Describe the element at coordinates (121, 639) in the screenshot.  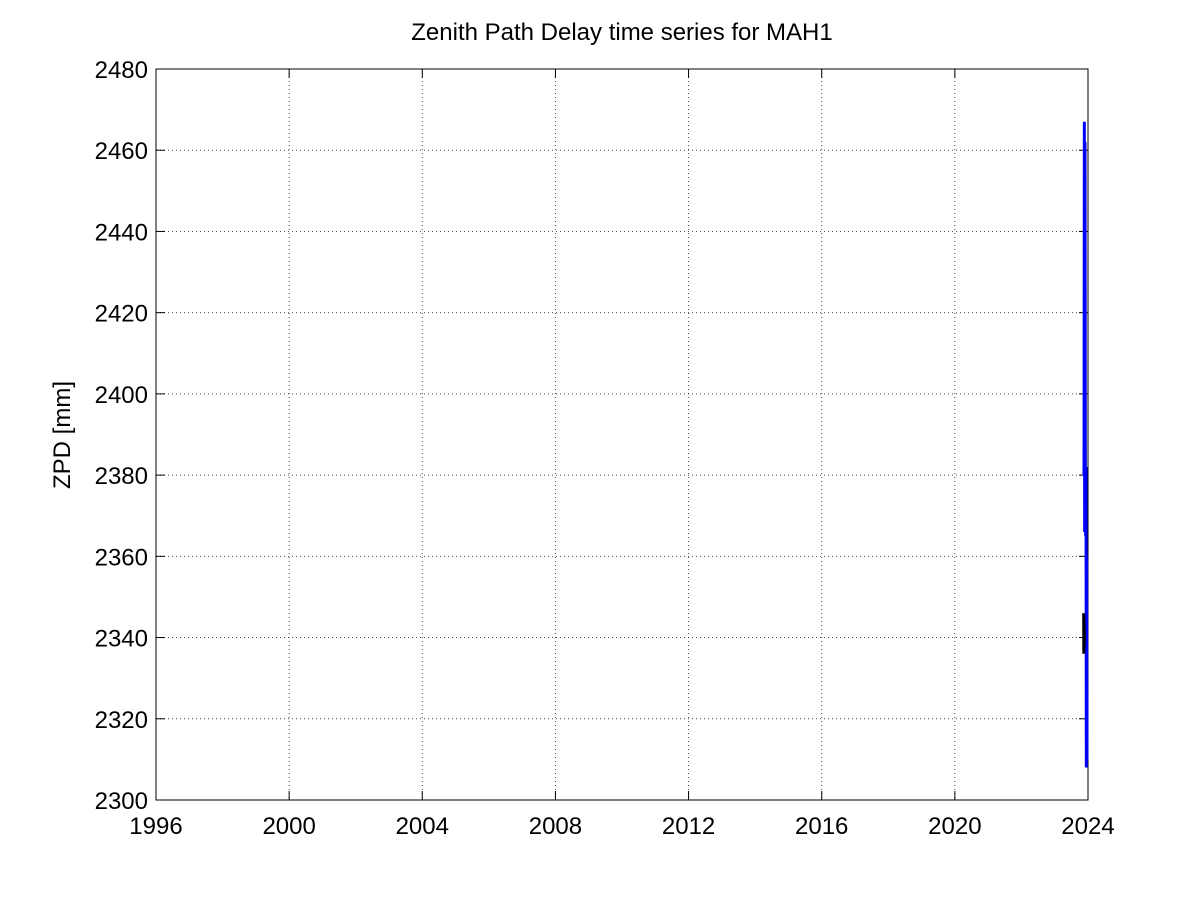
I see `y-tick-label: 2340` at that location.